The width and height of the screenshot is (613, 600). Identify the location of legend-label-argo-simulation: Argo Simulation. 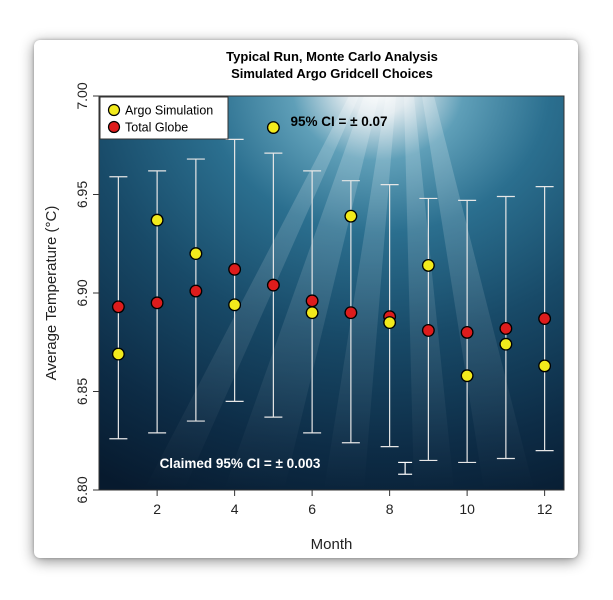
(169, 111).